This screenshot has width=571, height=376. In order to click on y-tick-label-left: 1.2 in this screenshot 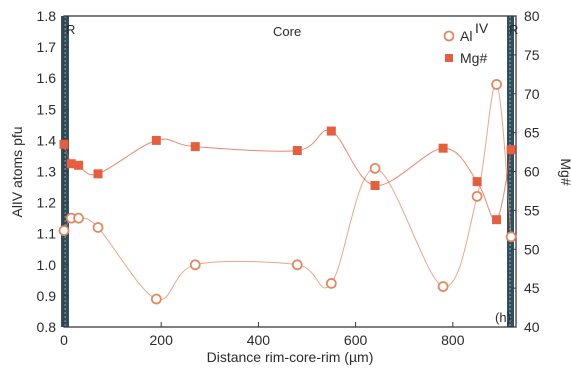, I will do `click(47, 203)`.